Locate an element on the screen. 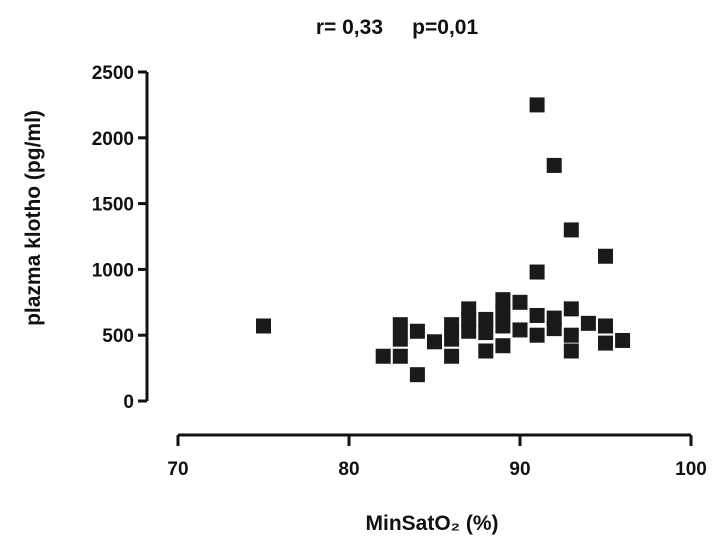  x-ticks: 70 80 90 100 is located at coordinates (437, 457).